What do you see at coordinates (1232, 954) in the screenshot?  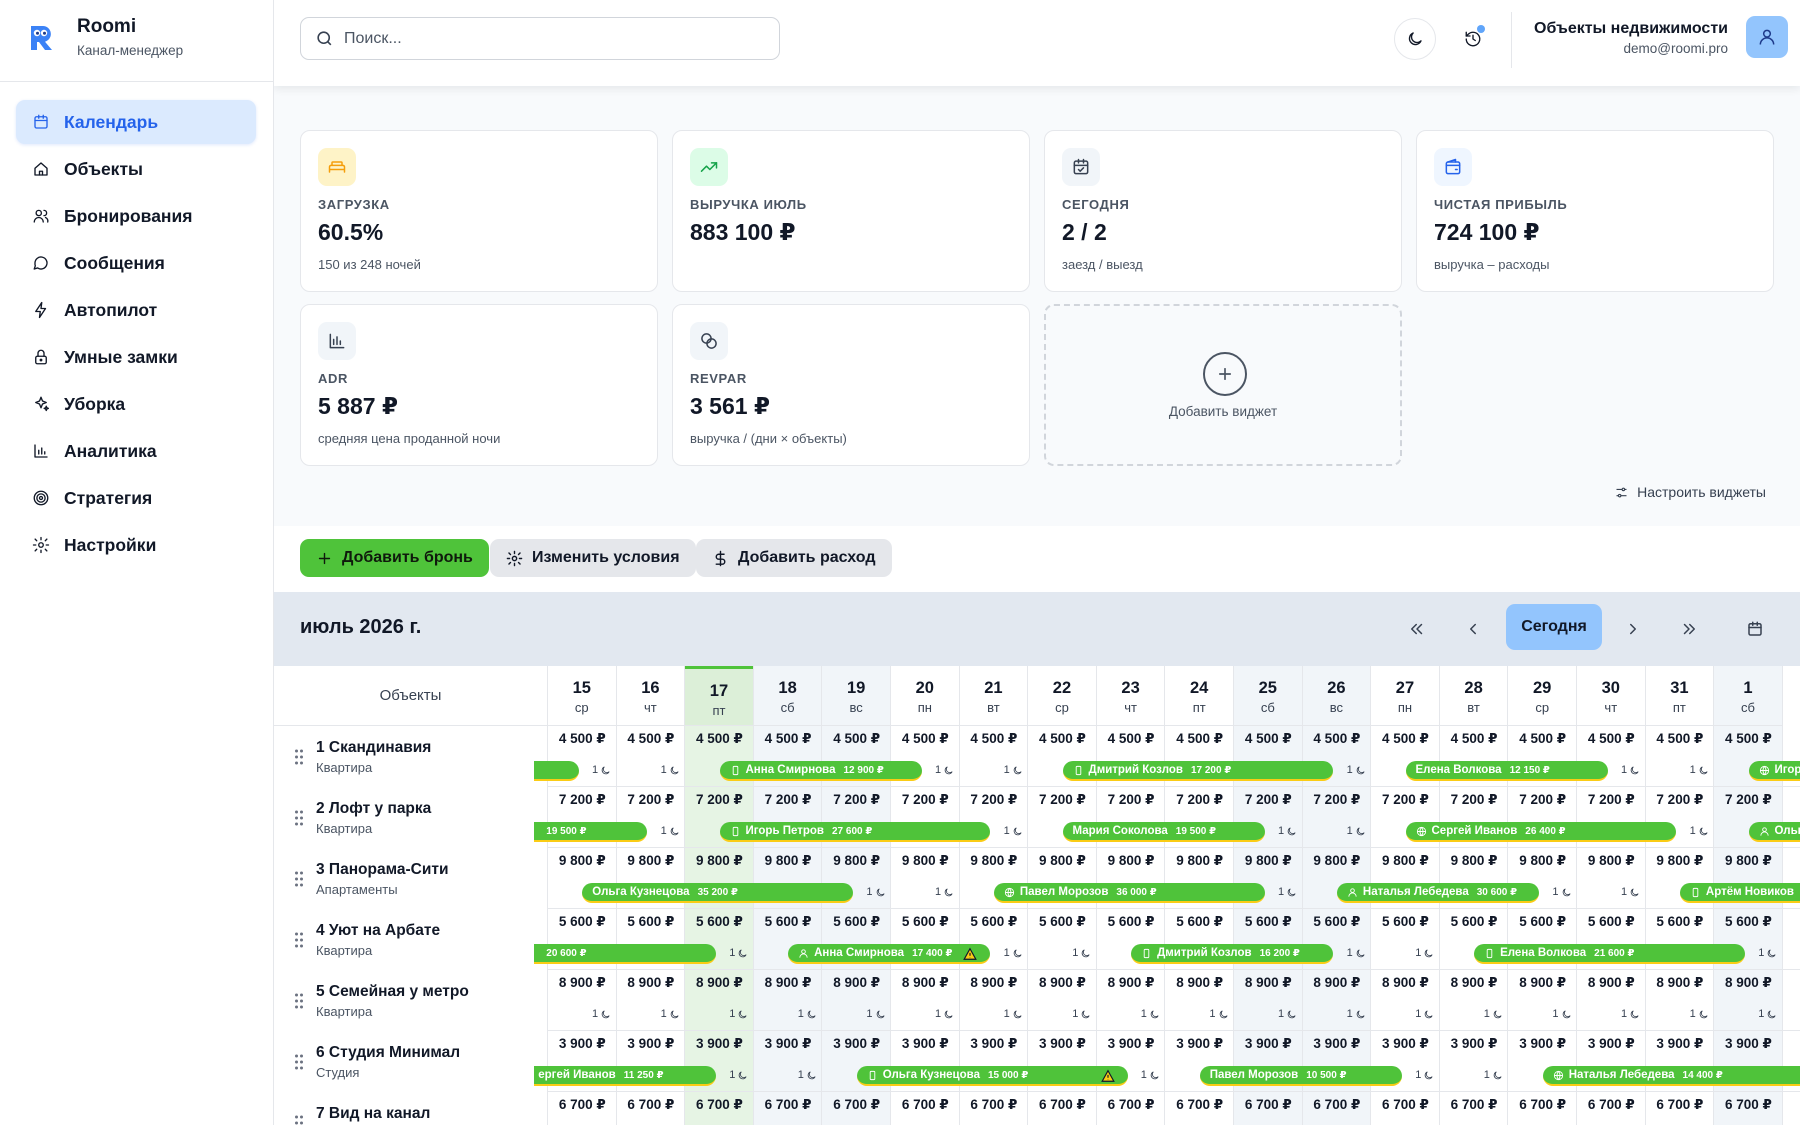 I see `booking-bar: Дмитрий Козлов 16 200 ₽` at bounding box center [1232, 954].